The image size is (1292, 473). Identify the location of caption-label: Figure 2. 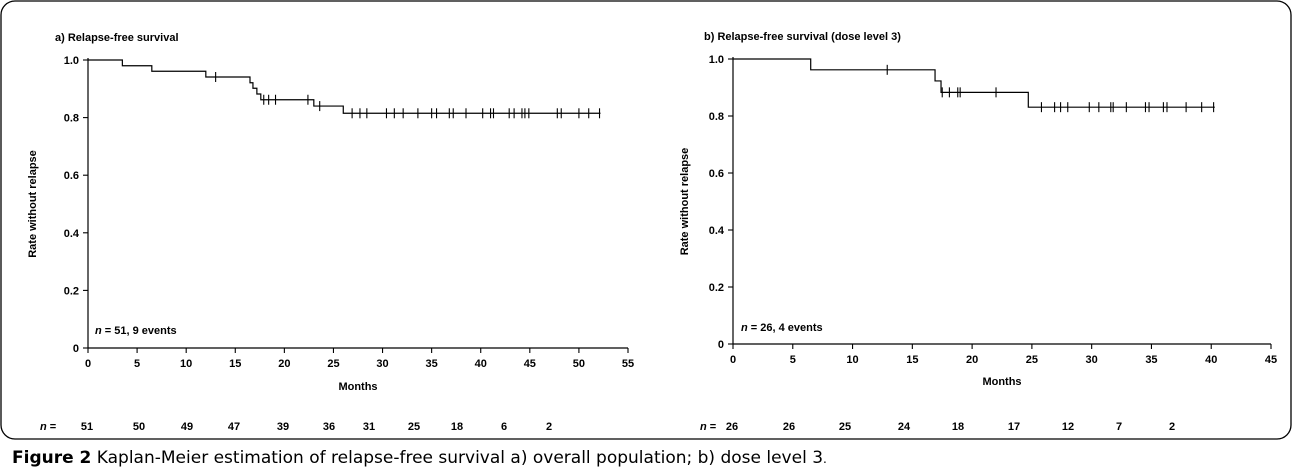
(52, 458).